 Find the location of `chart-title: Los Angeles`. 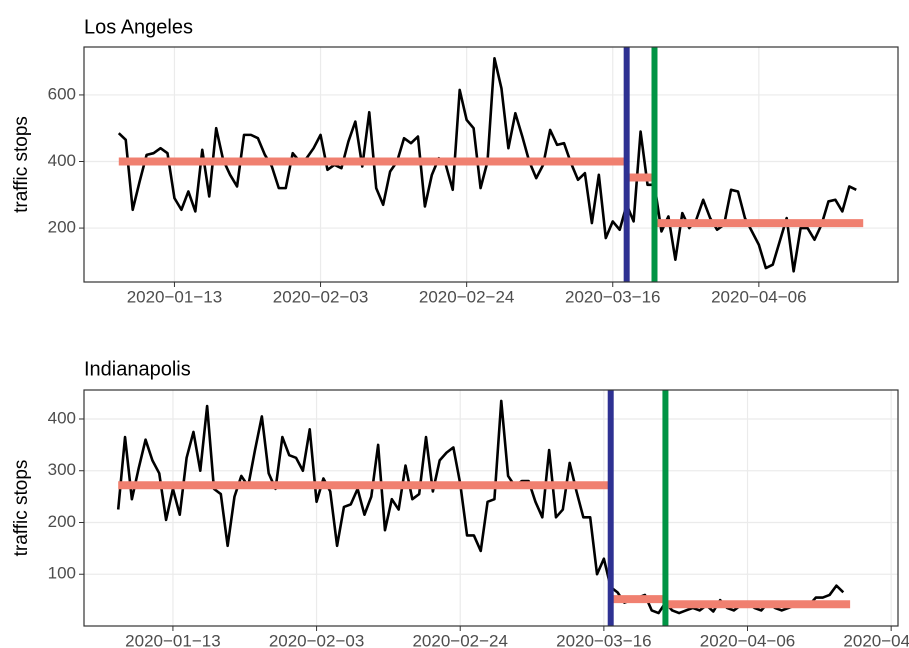

chart-title: Los Angeles is located at coordinates (138, 27).